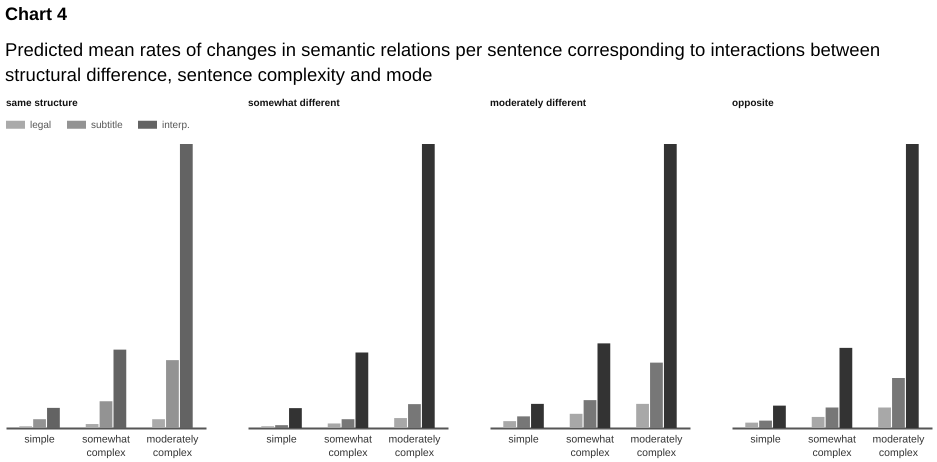 The image size is (937, 462). Describe the element at coordinates (42, 103) in the screenshot. I see `chart-title: same structure` at that location.